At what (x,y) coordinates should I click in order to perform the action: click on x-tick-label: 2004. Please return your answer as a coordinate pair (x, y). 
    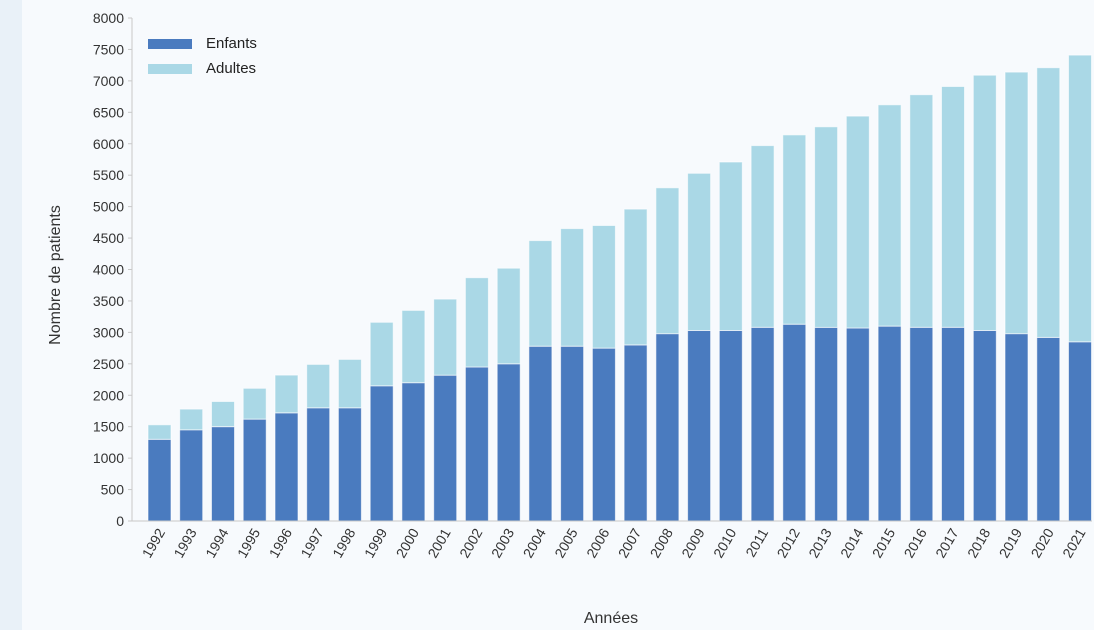
    Looking at the image, I should click on (535, 542).